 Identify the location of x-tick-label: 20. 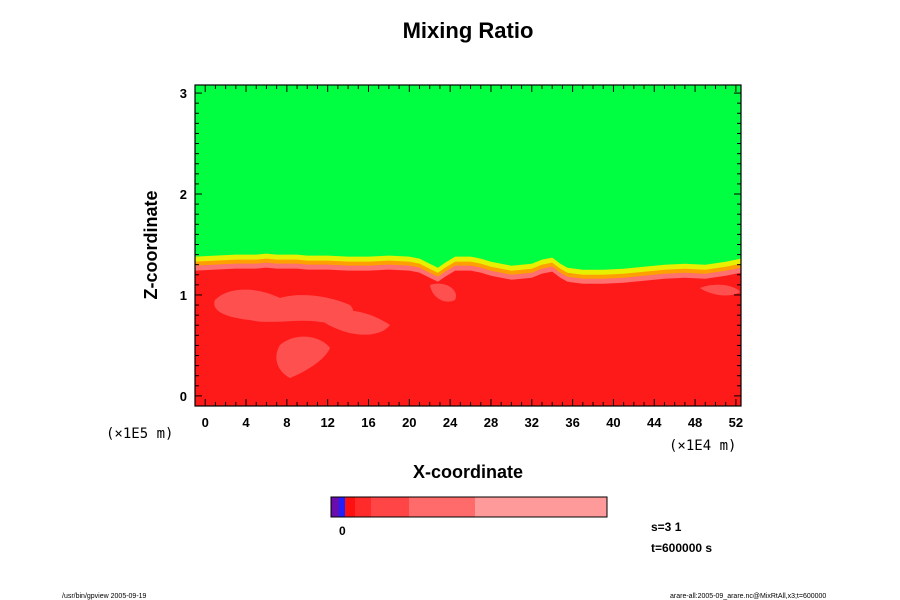
(409, 422).